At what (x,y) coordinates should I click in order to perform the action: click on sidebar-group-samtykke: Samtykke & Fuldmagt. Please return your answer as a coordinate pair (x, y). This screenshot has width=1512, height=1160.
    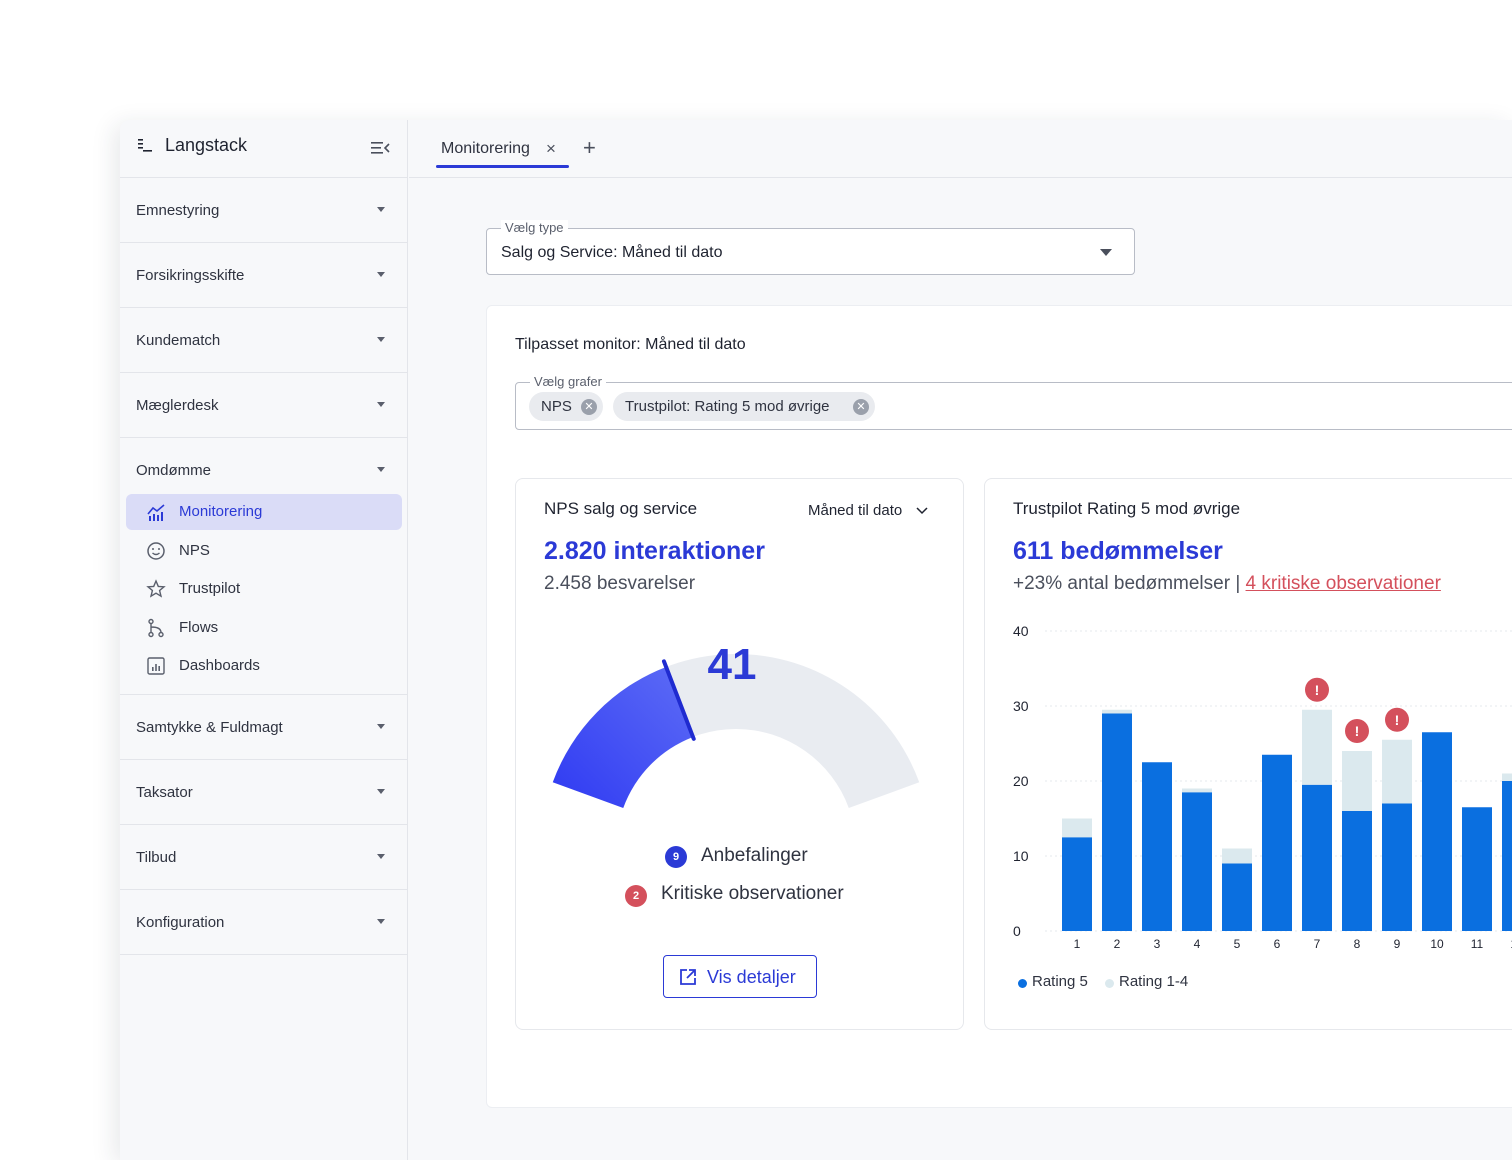
    Looking at the image, I should click on (263, 727).